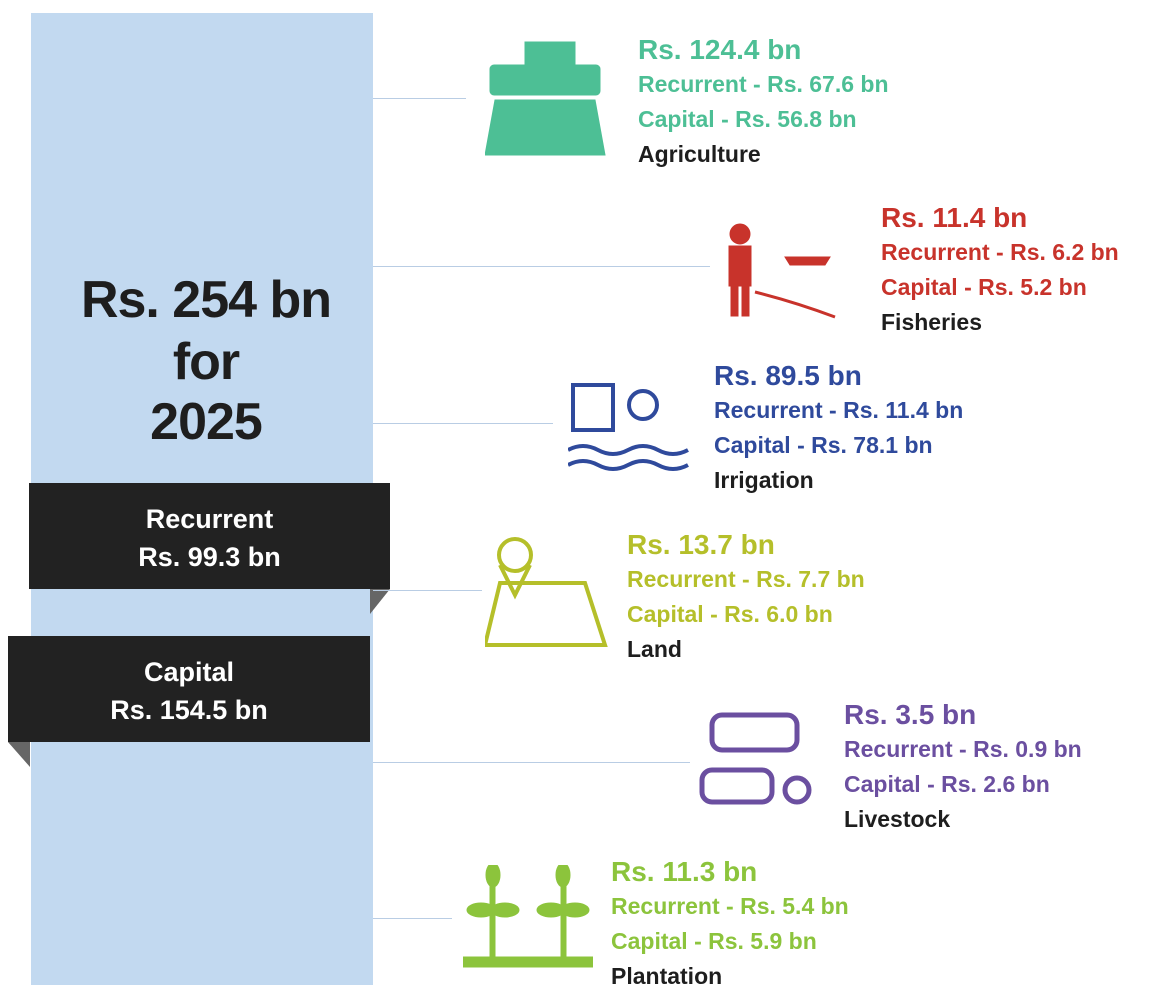  What do you see at coordinates (984, 287) in the screenshot?
I see `sector-capital: Capital - Rs. 5.2 bn` at bounding box center [984, 287].